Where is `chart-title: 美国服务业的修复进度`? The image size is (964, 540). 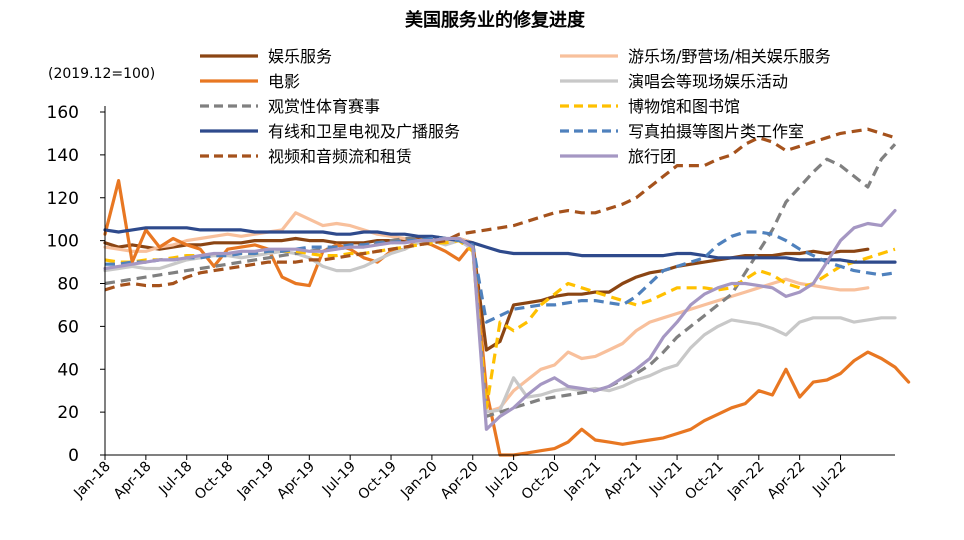
chart-title: 美国服务业的修复进度 is located at coordinates (495, 20).